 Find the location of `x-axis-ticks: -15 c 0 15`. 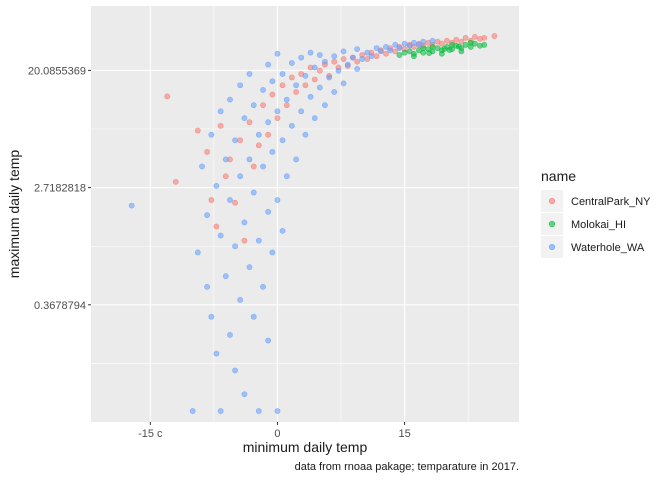

x-axis-ticks: -15 c 0 15 is located at coordinates (274, 431).